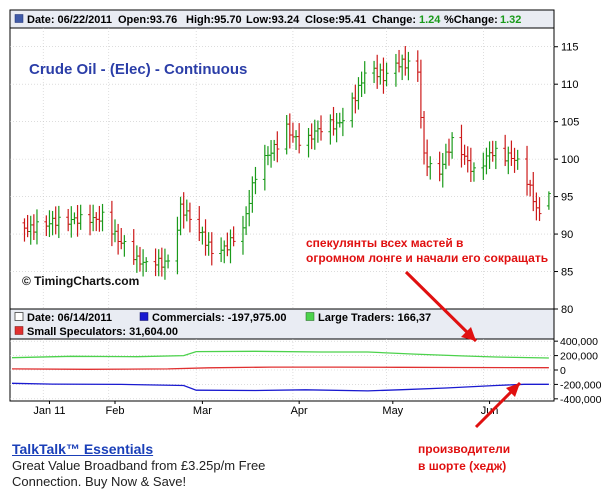  Describe the element at coordinates (566, 179) in the screenshot. I see `price-y-axis: 80 85 90 95 100 105 110 115` at that location.